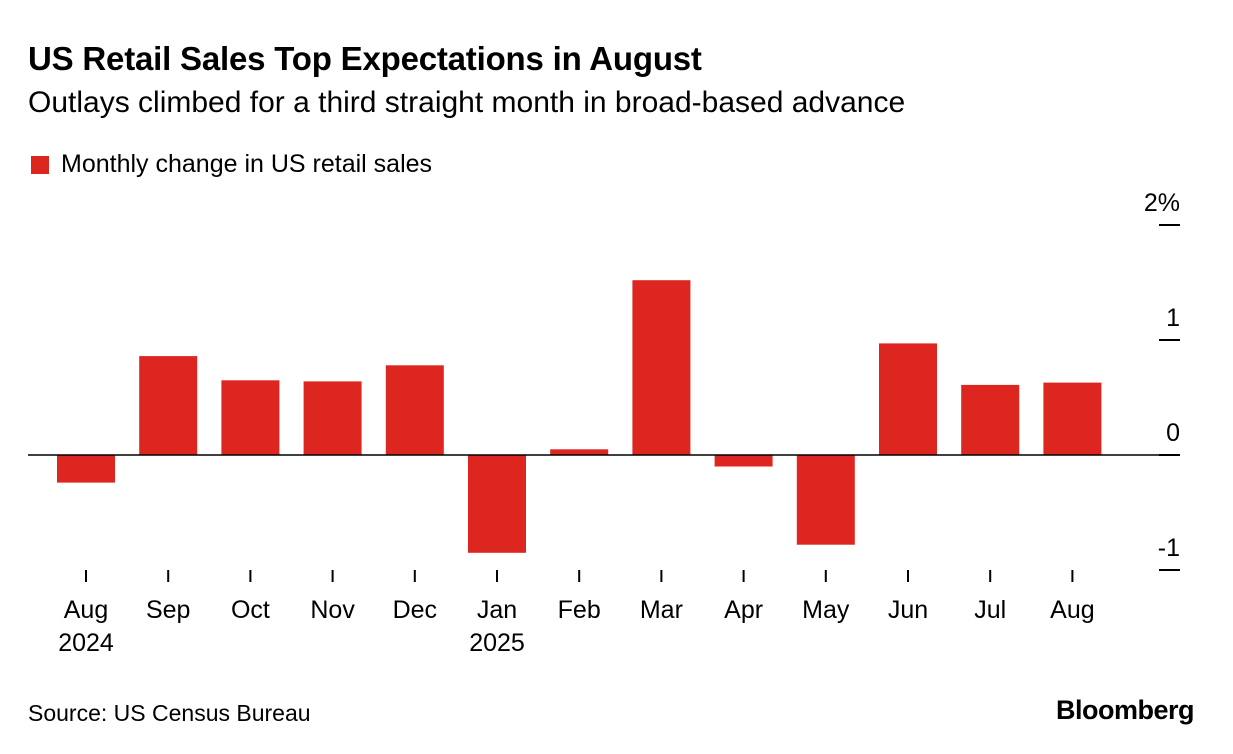 The width and height of the screenshot is (1233, 754). I want to click on x-tick-label: Jan, so click(497, 610).